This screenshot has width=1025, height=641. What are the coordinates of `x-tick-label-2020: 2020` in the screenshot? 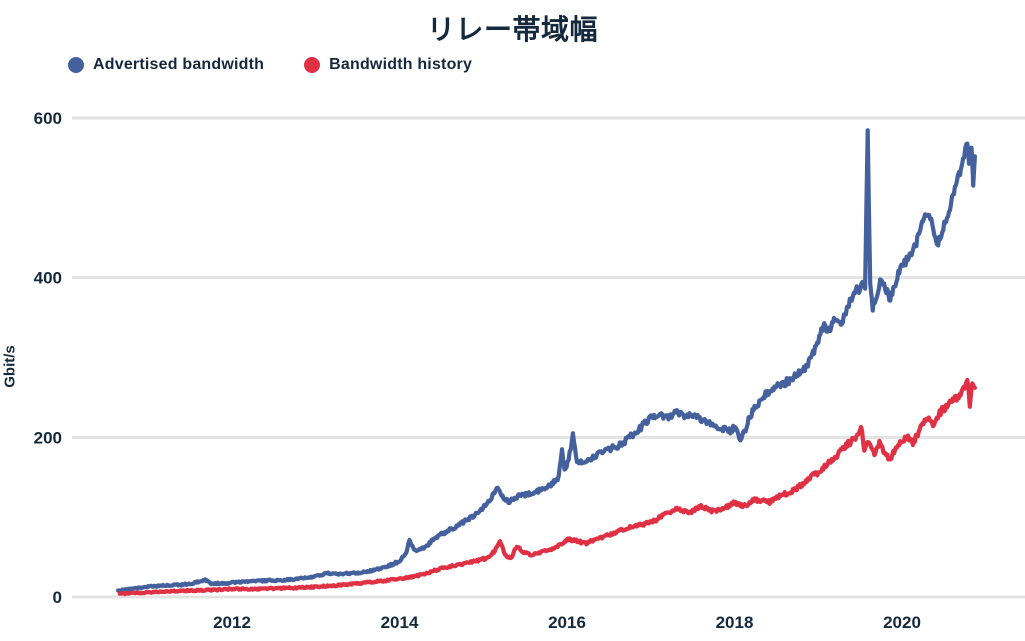 It's located at (902, 622).